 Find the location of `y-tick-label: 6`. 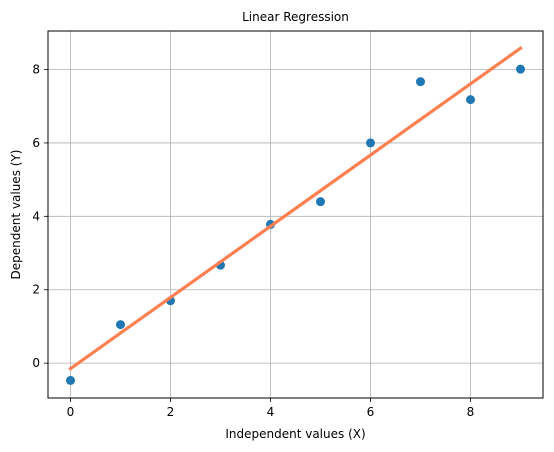

y-tick-label: 6 is located at coordinates (36, 143).